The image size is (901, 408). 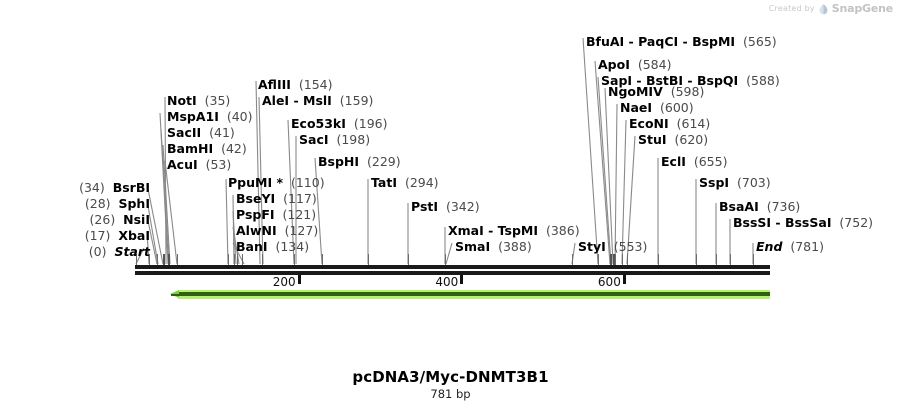 I want to click on enzyme-label-bfuai_paqci_bspmi: BfuAI - PaqCI - BspMI (565), so click(x=681, y=42).